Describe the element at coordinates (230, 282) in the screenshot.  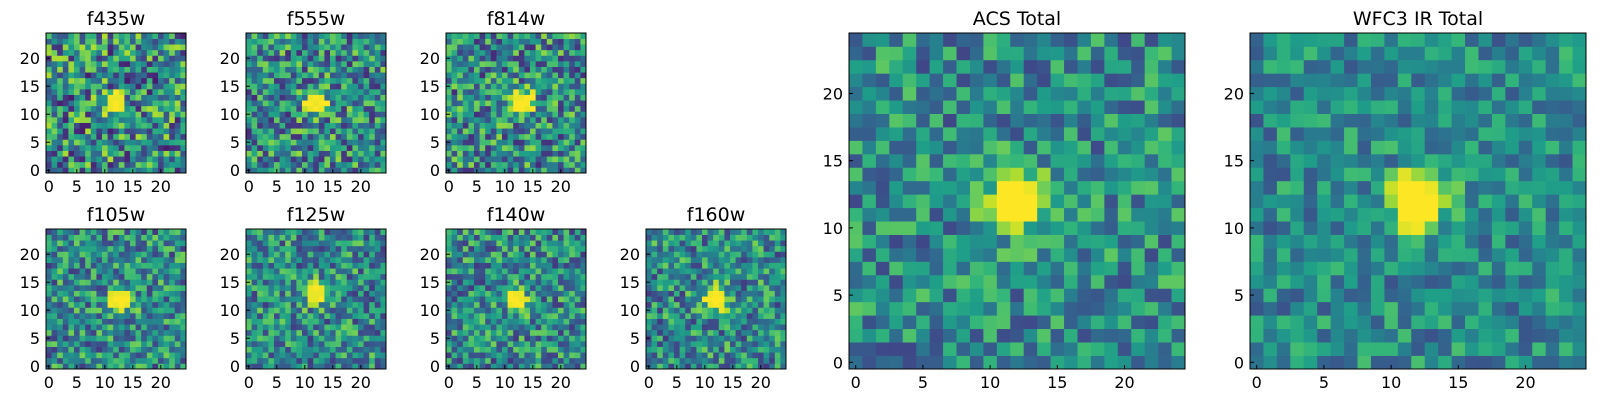
I see `y-tick-label: 15` at that location.